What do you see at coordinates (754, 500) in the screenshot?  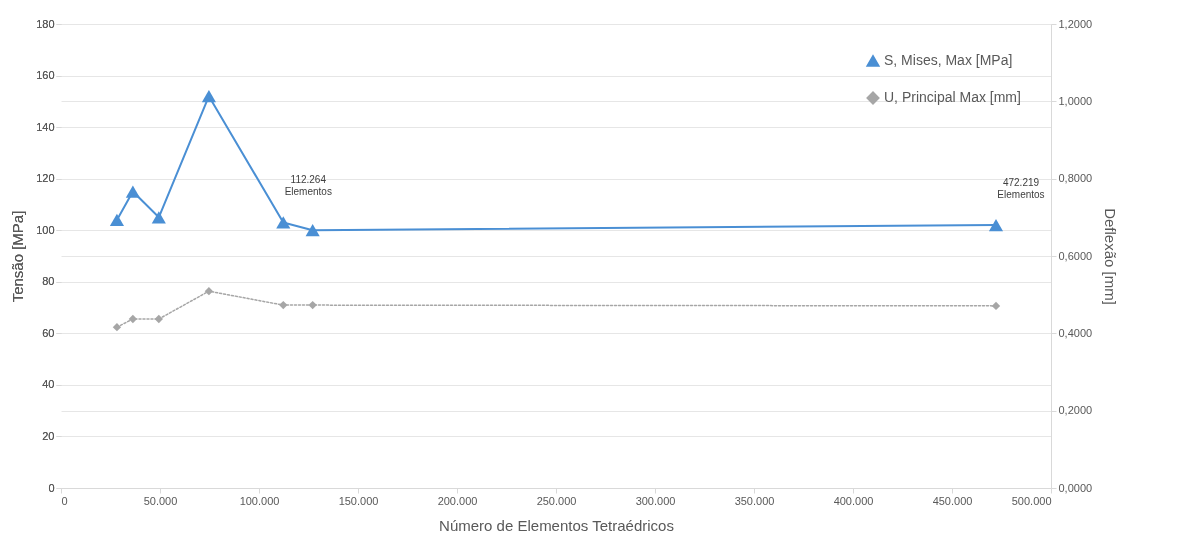 I see `x-tick-label: 350.000` at bounding box center [754, 500].